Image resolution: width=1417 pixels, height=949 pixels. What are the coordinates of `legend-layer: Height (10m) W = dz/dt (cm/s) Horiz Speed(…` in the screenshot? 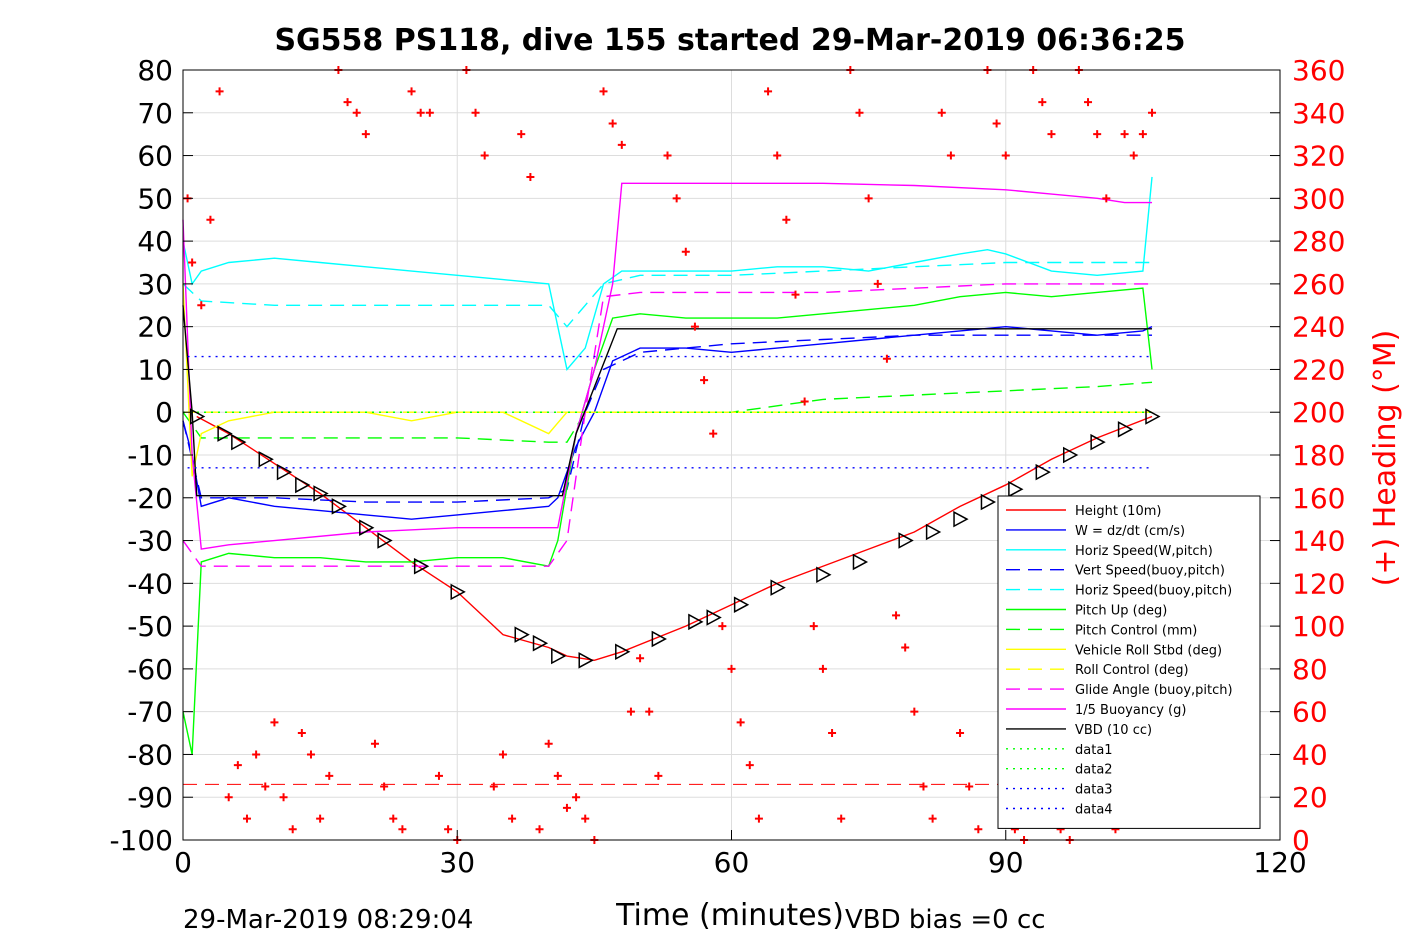 It's located at (1129, 662).